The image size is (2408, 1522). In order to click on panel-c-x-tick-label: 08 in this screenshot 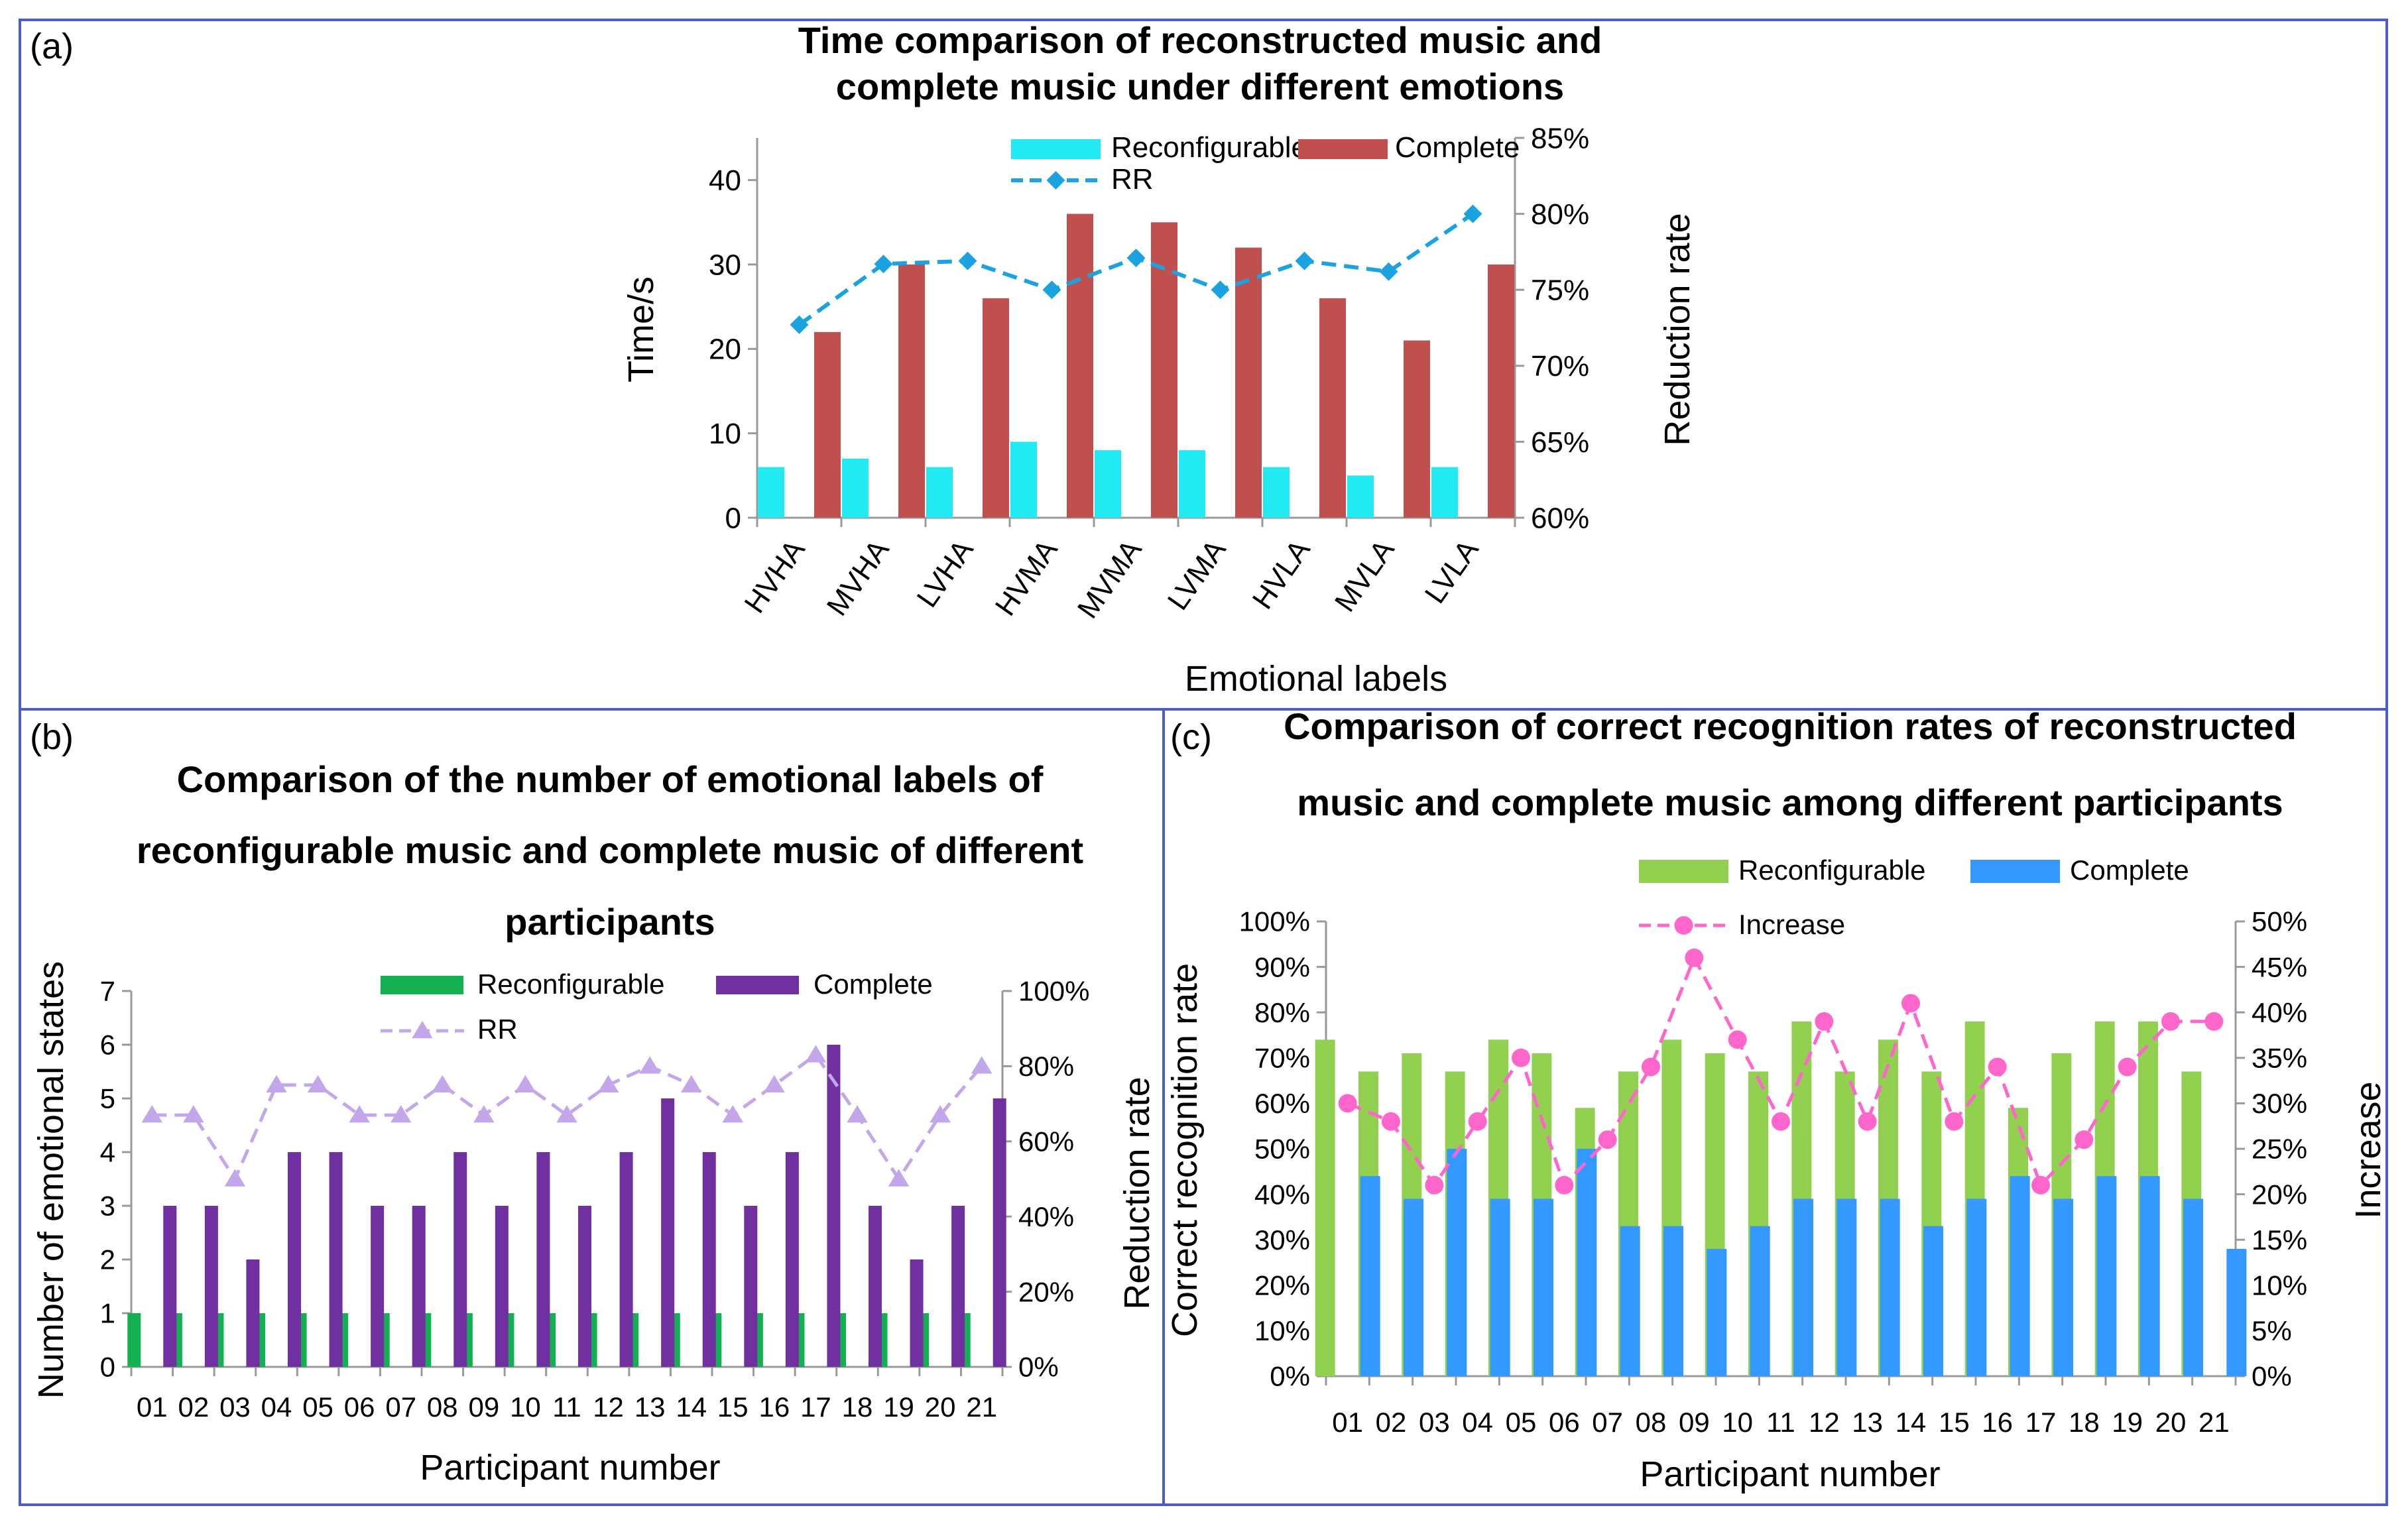, I will do `click(1652, 1423)`.